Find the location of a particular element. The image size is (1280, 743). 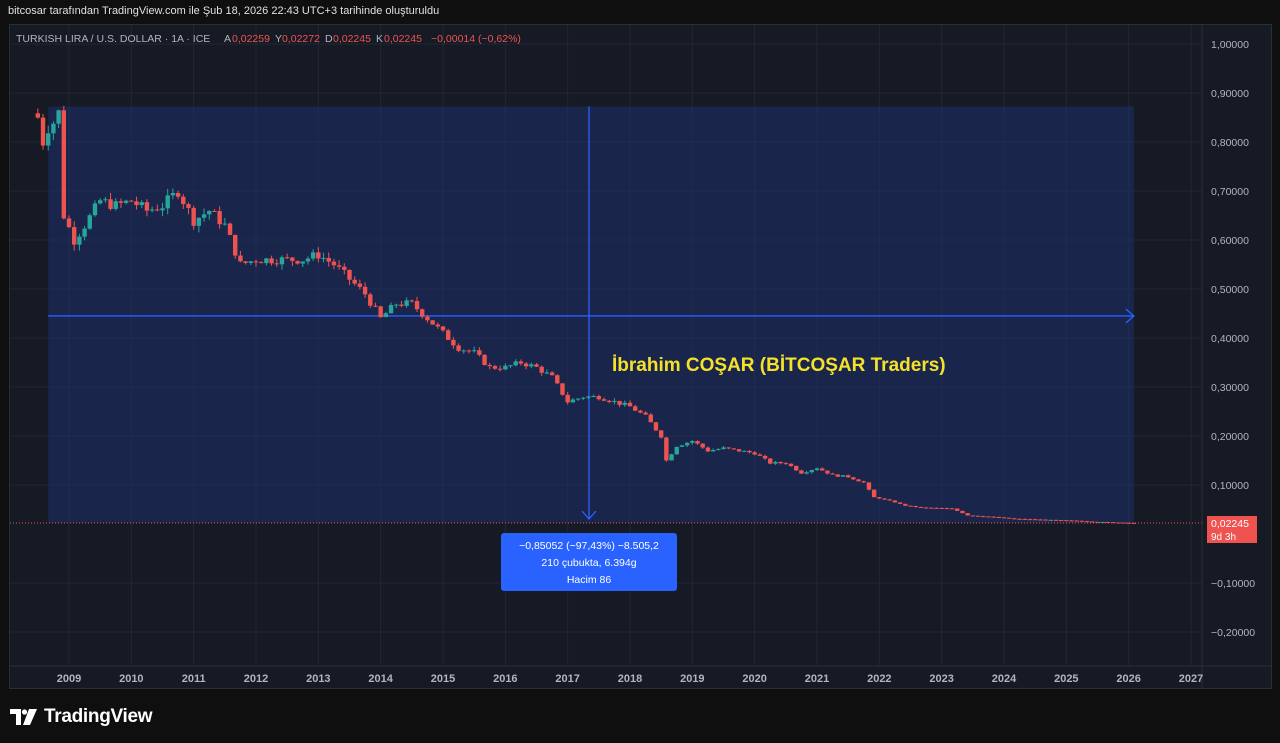

time-tick-label: 2012 is located at coordinates (256, 679).